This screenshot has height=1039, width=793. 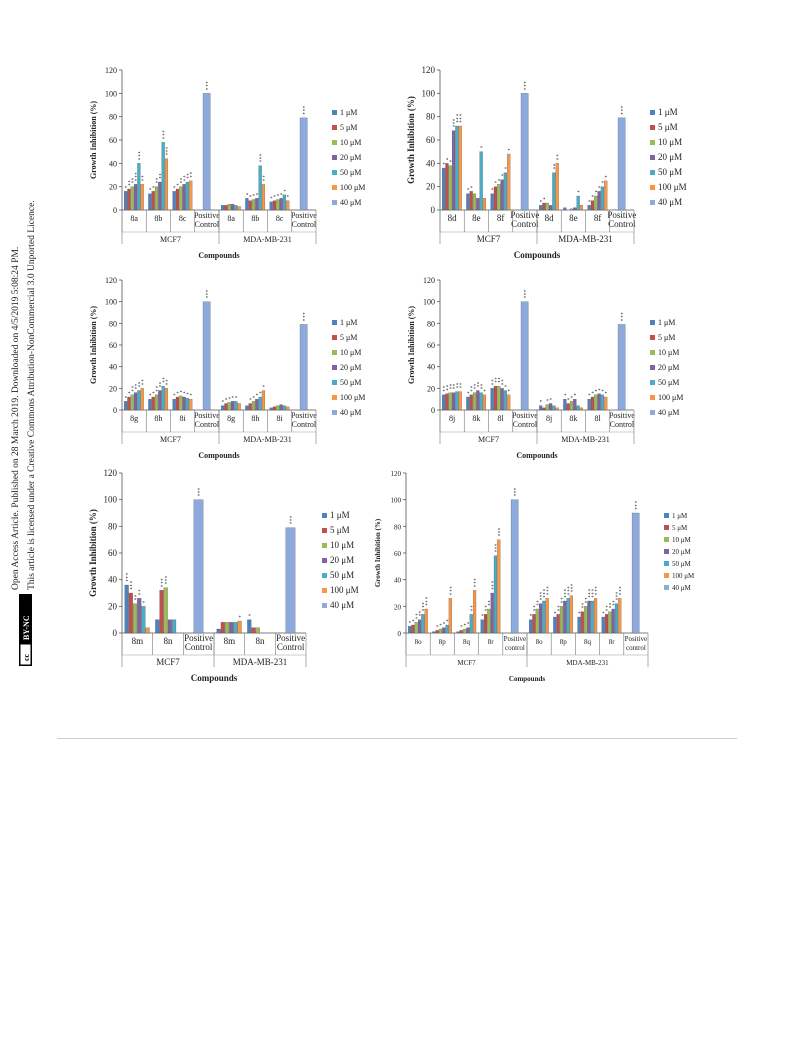 What do you see at coordinates (515, 648) in the screenshot?
I see `category-label: control` at bounding box center [515, 648].